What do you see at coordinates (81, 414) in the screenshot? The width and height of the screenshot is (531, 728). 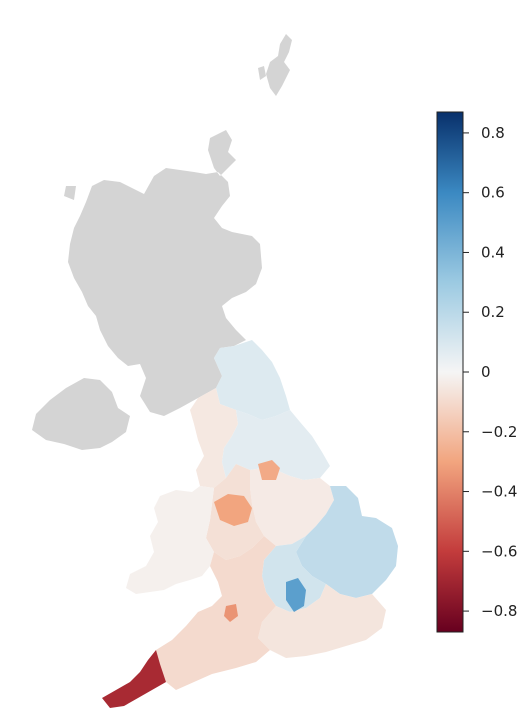 I see `northern-ireland` at bounding box center [81, 414].